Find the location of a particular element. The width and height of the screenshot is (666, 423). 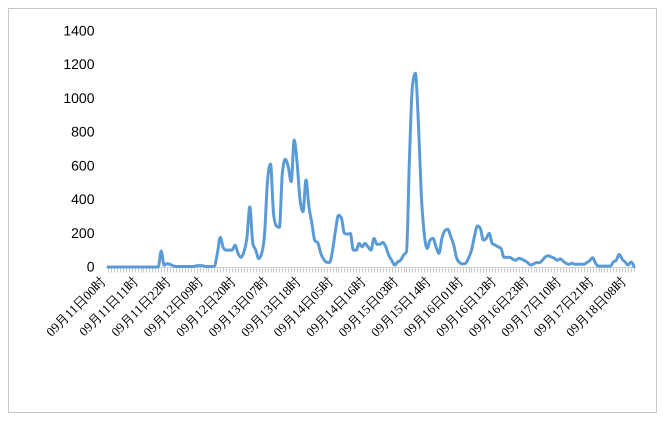

y-tick-label: 0 is located at coordinates (90, 266).